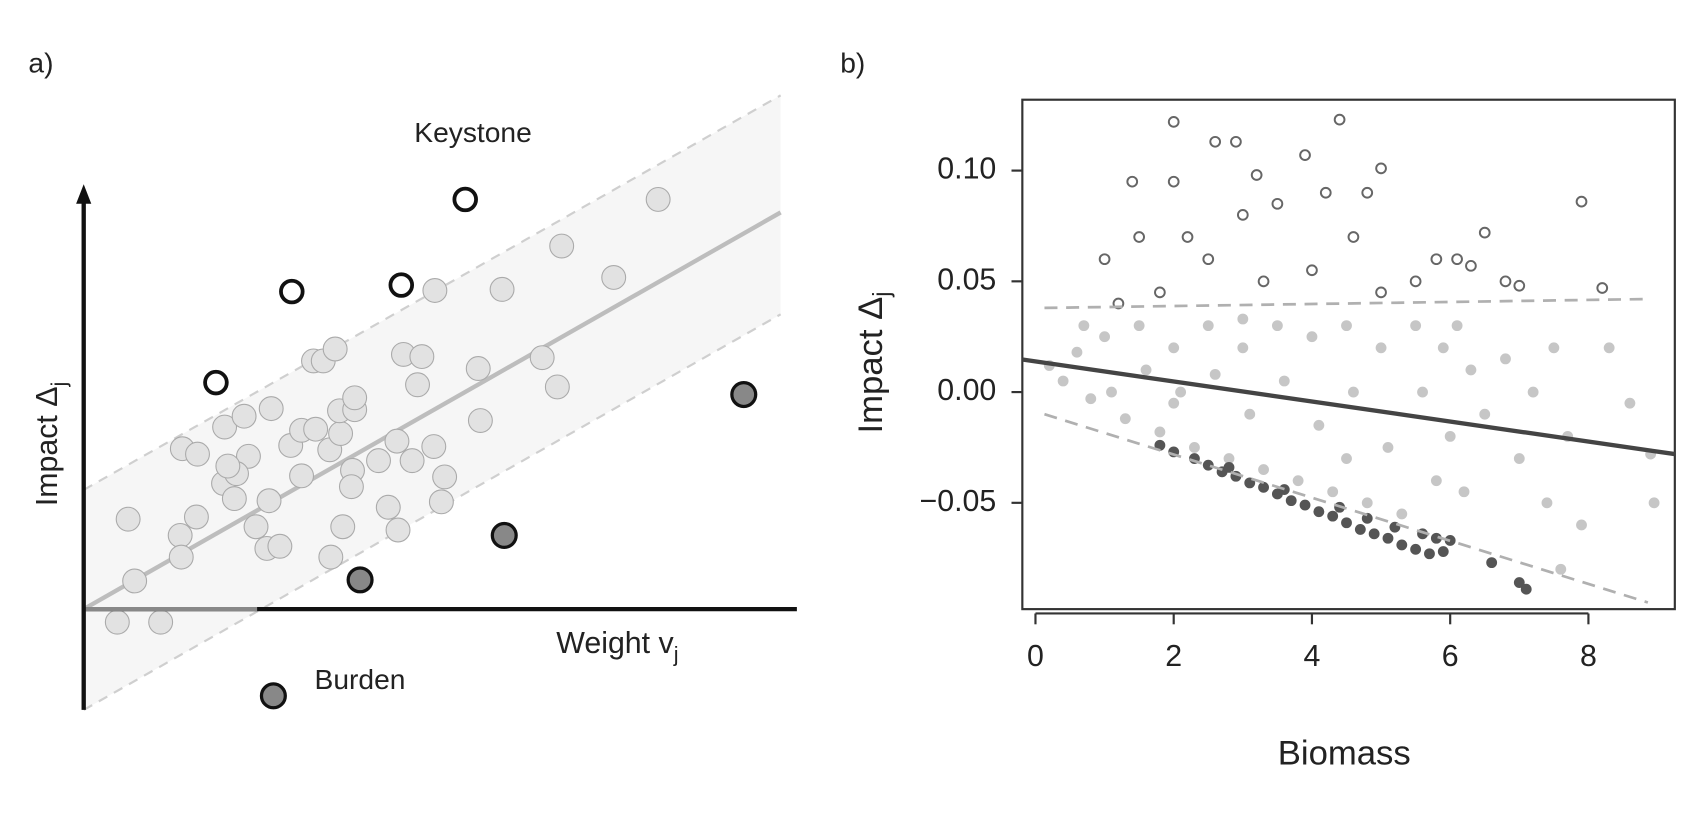 Image resolution: width=1700 pixels, height=840 pixels. Describe the element at coordinates (1588, 656) in the screenshot. I see `x-tick-label: 8` at that location.